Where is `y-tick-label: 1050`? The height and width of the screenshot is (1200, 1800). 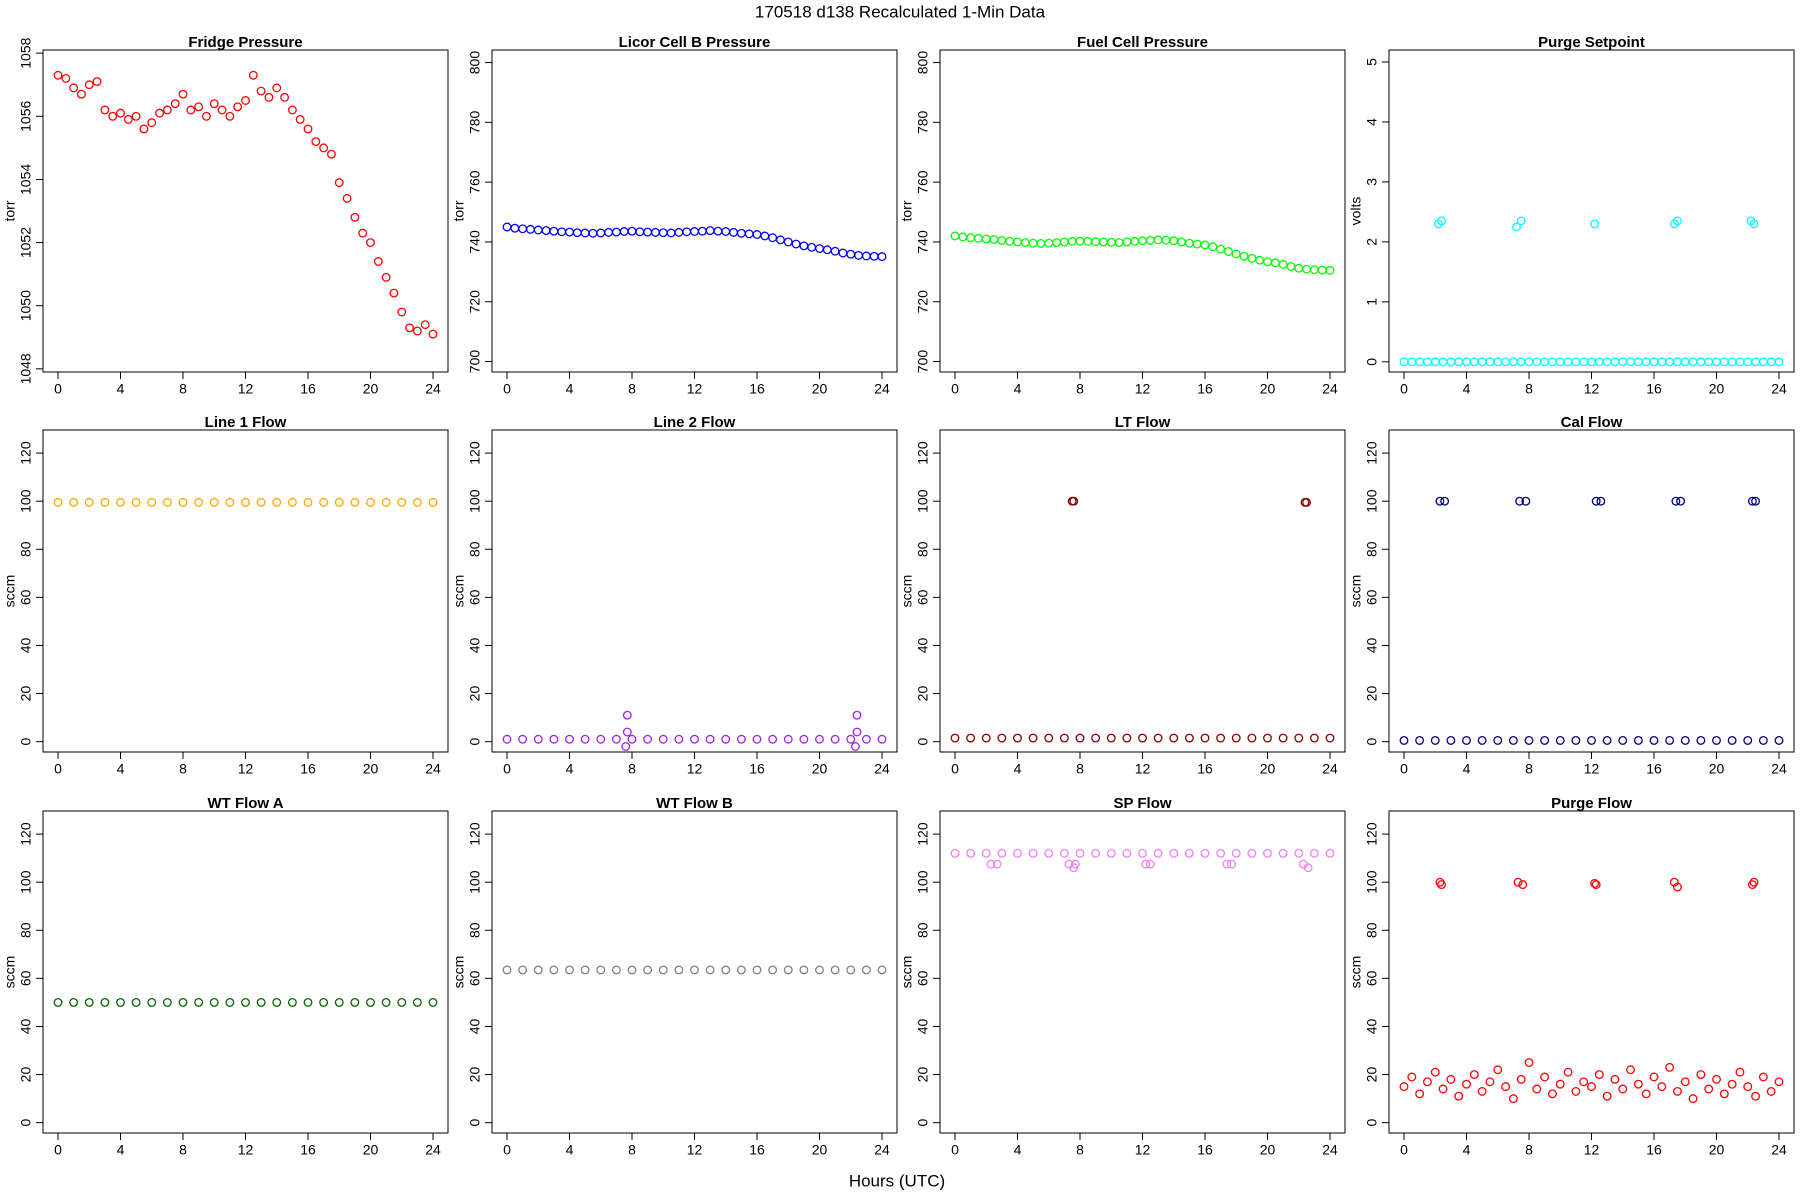 y-tick-label: 1050 is located at coordinates (26, 305).